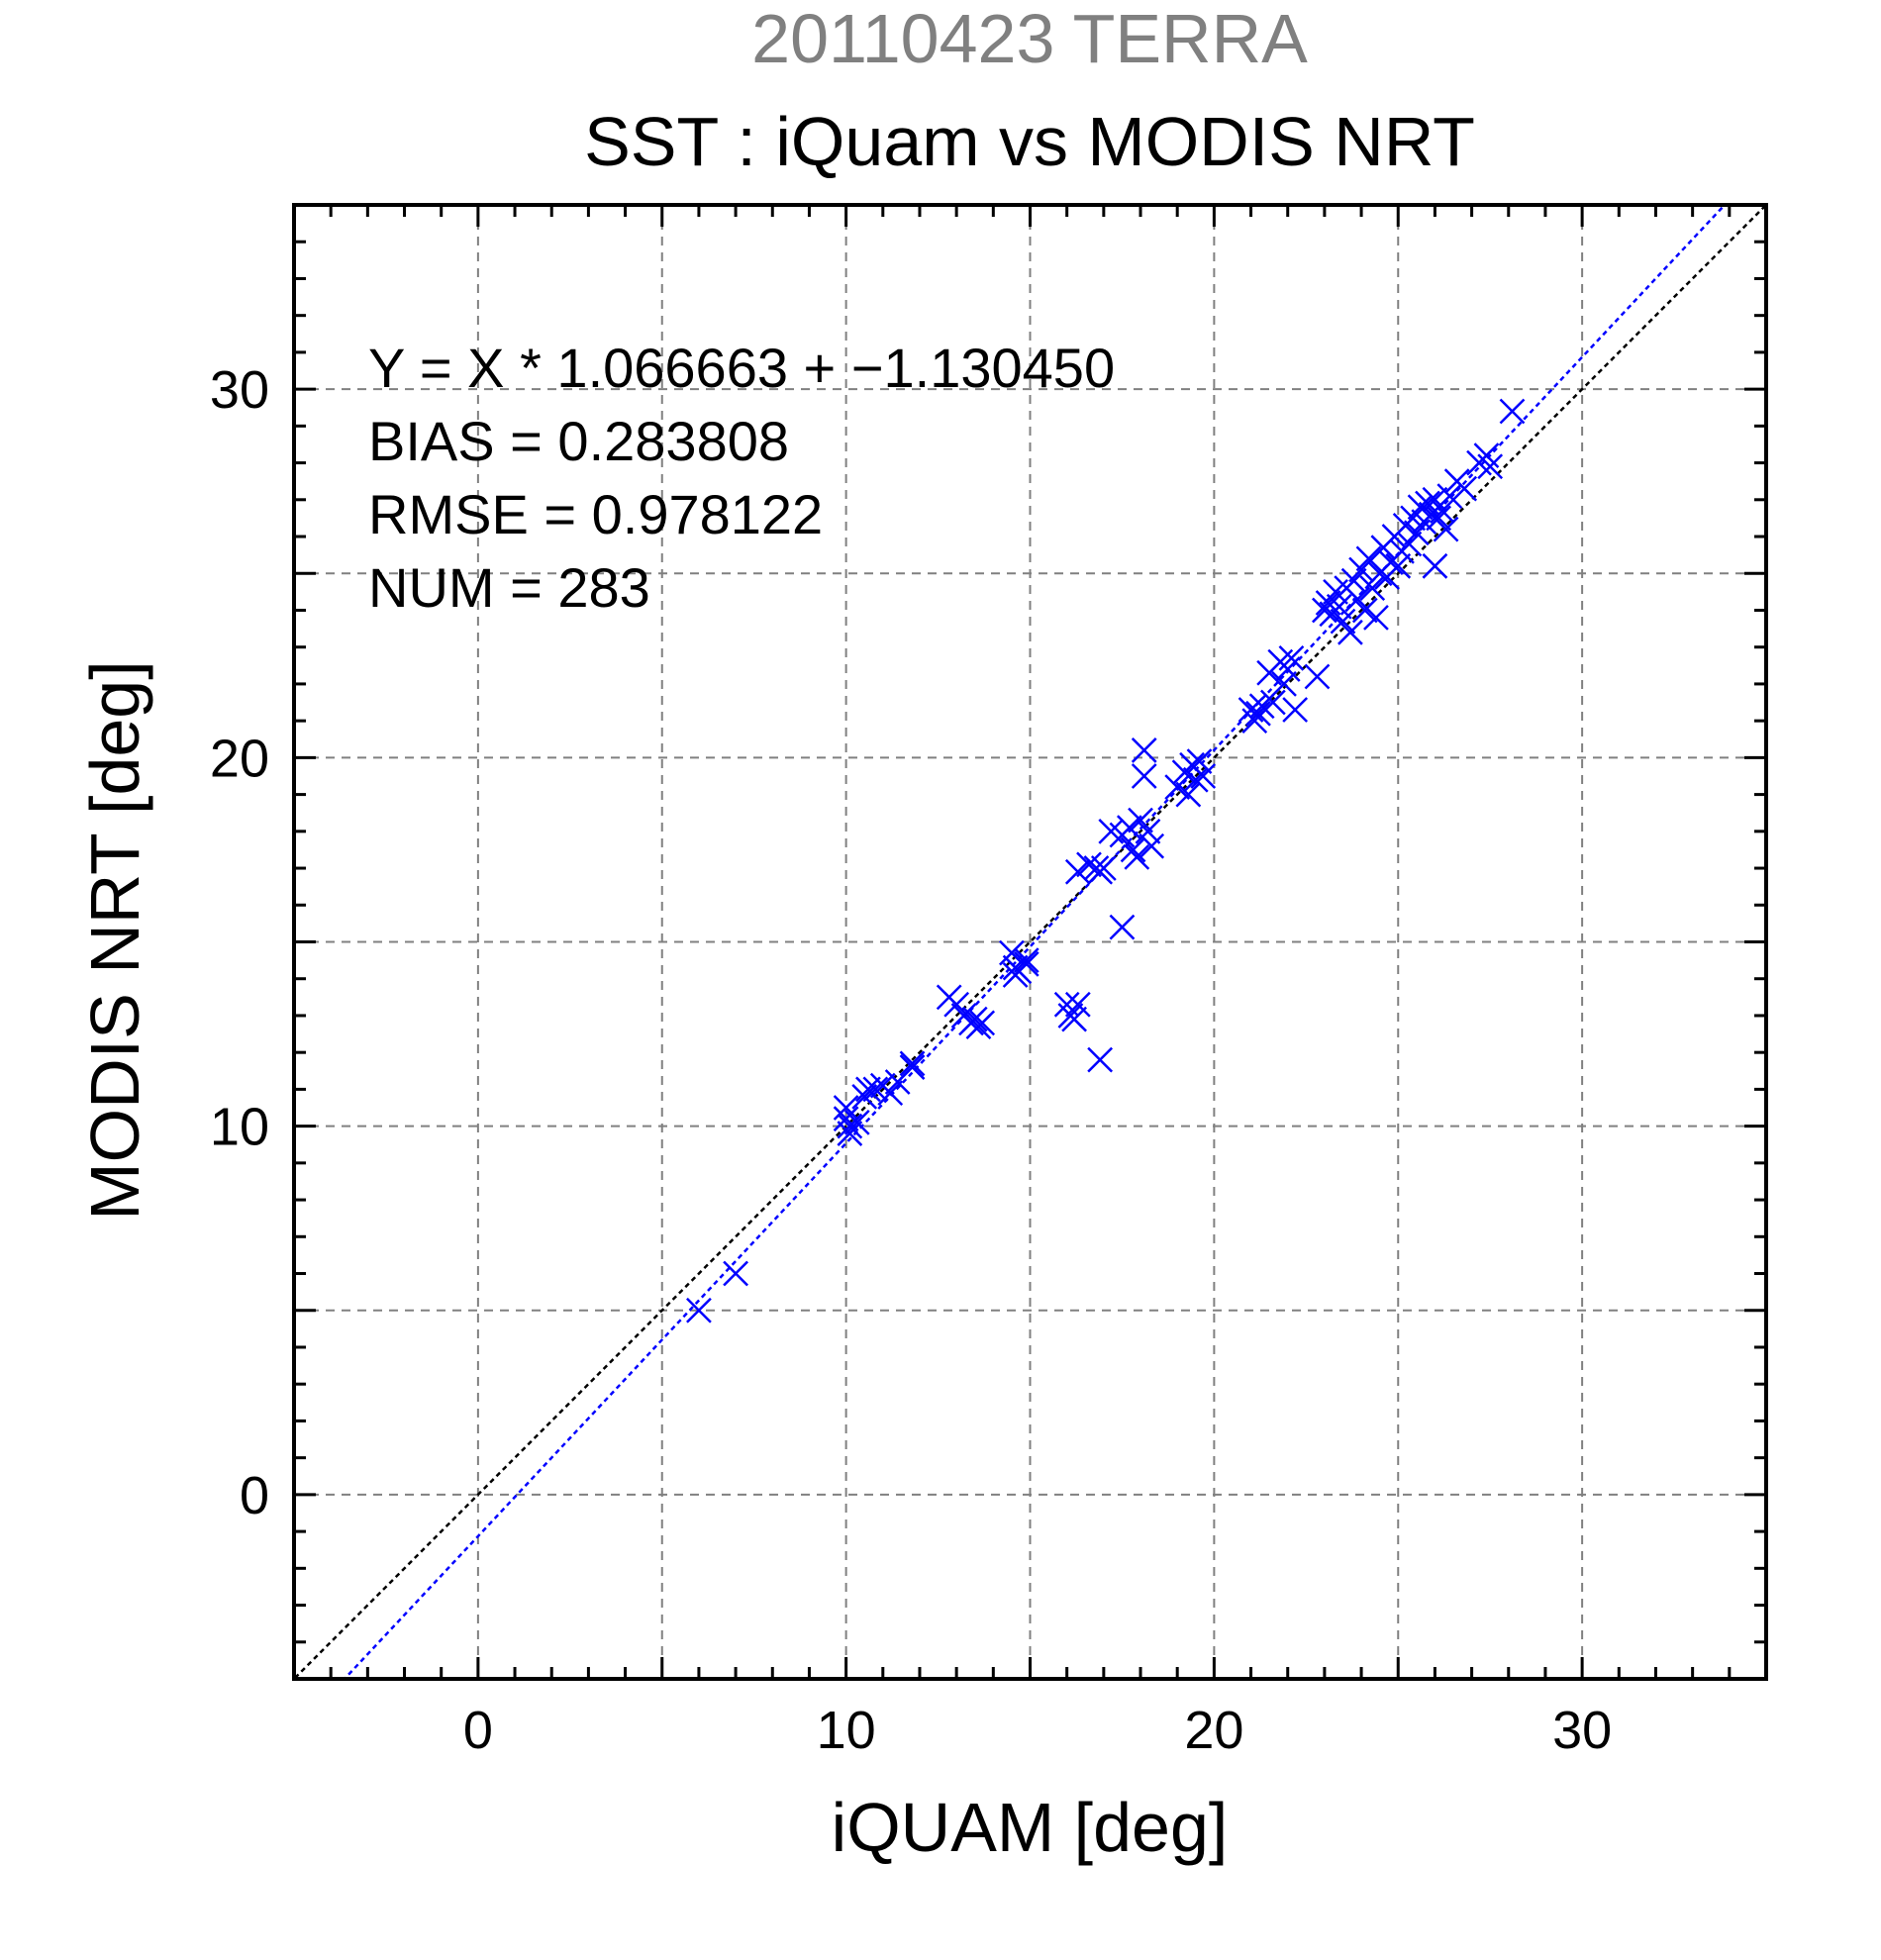  What do you see at coordinates (1030, 38) in the screenshot?
I see `chart-title: 20110423 TERRA` at bounding box center [1030, 38].